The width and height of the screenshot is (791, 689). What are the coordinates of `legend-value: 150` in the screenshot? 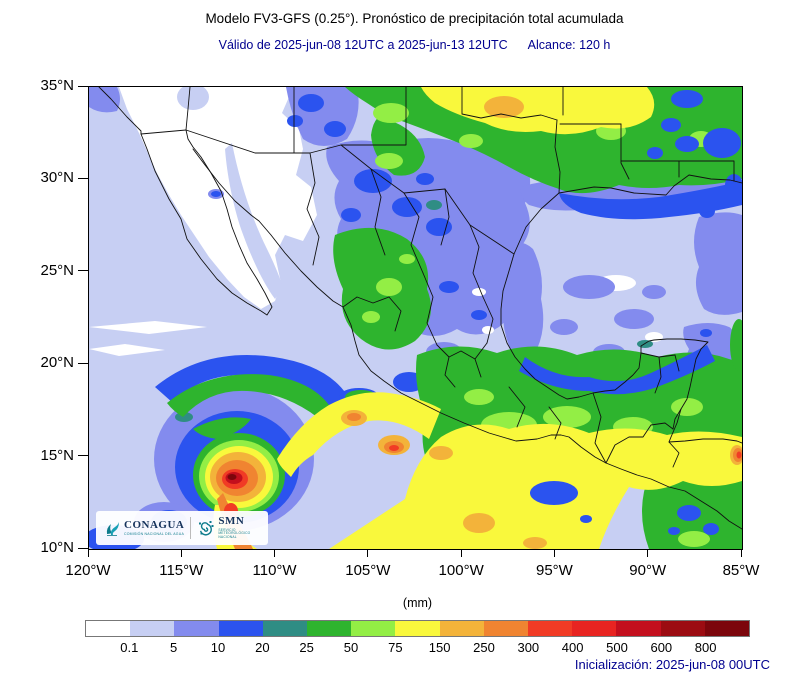 It's located at (439, 647).